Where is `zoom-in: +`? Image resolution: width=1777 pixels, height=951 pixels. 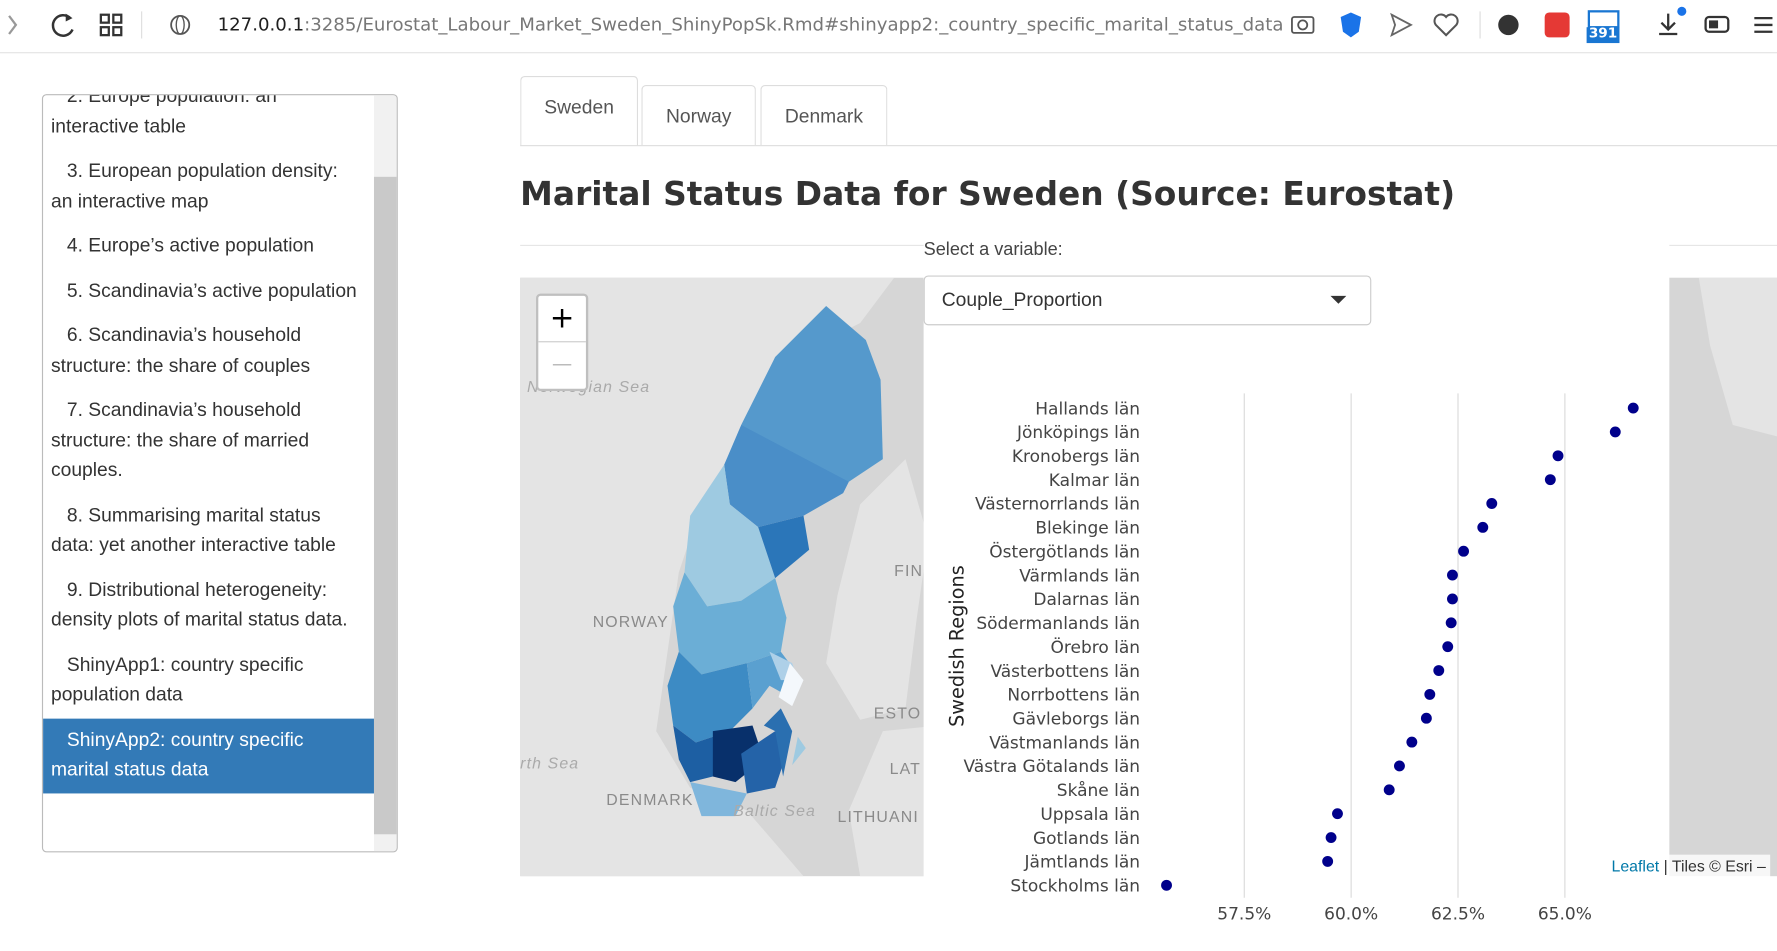
zoom-in: + is located at coordinates (562, 319).